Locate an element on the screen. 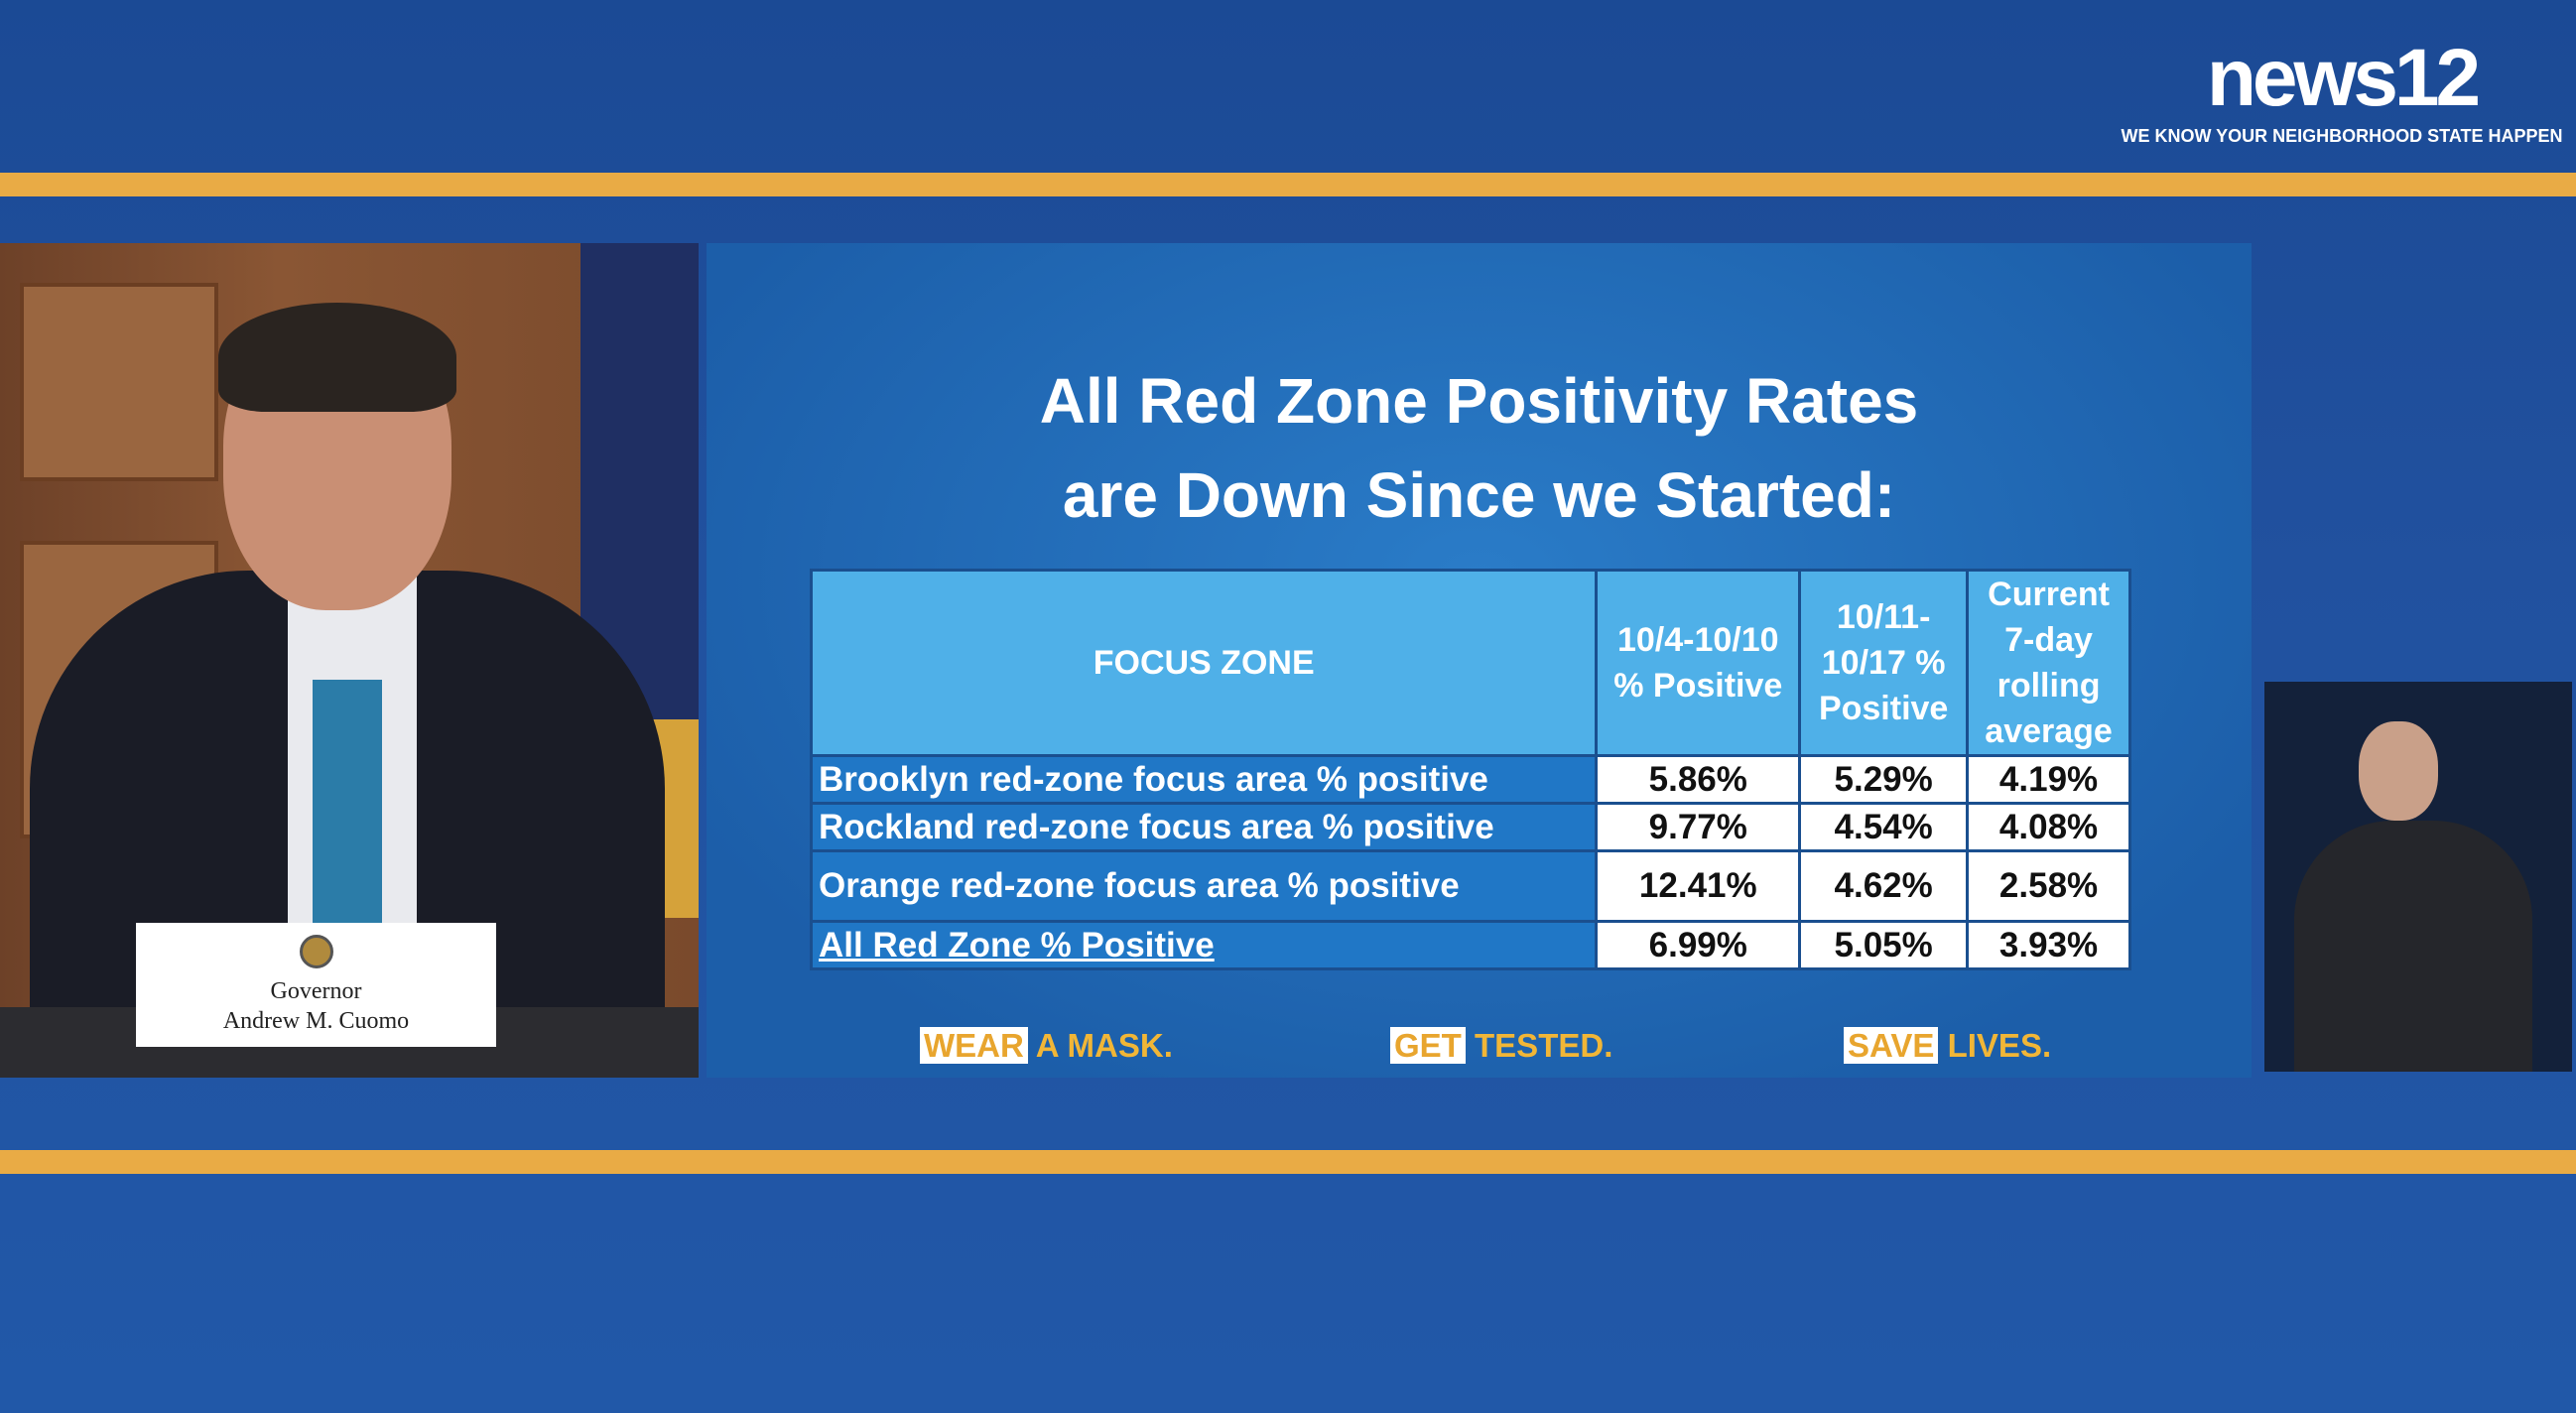 This screenshot has width=2576, height=1413. value-cell: 12.41% is located at coordinates (1699, 886).